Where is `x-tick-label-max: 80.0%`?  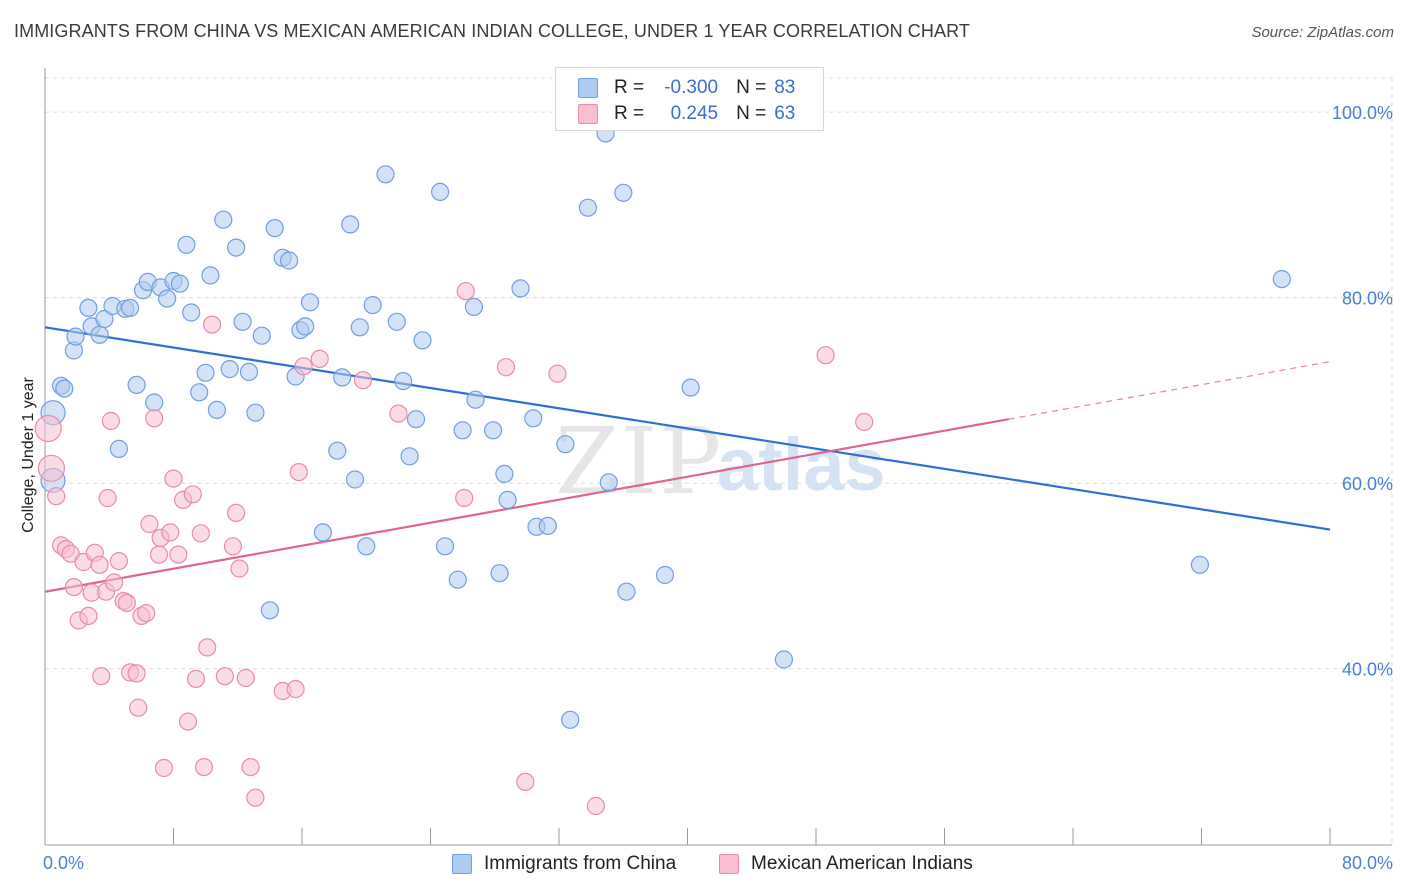 x-tick-label-max: 80.0% is located at coordinates (1367, 863).